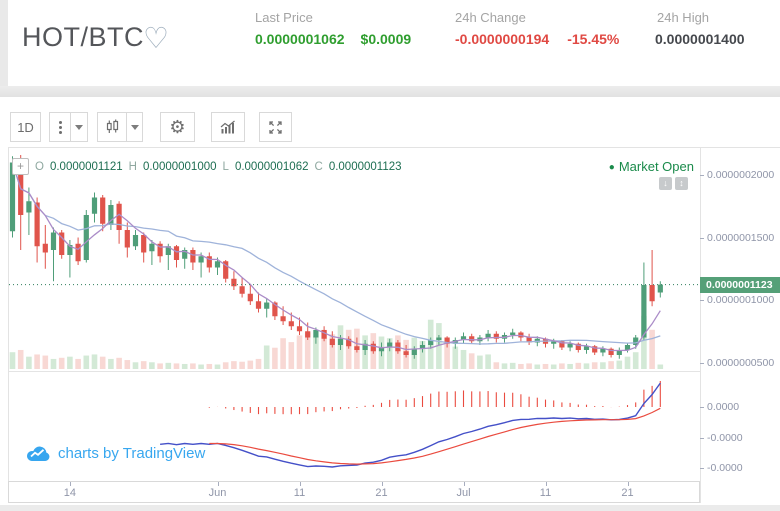 This screenshot has height=511, width=780. I want to click on indicators-button, so click(228, 127).